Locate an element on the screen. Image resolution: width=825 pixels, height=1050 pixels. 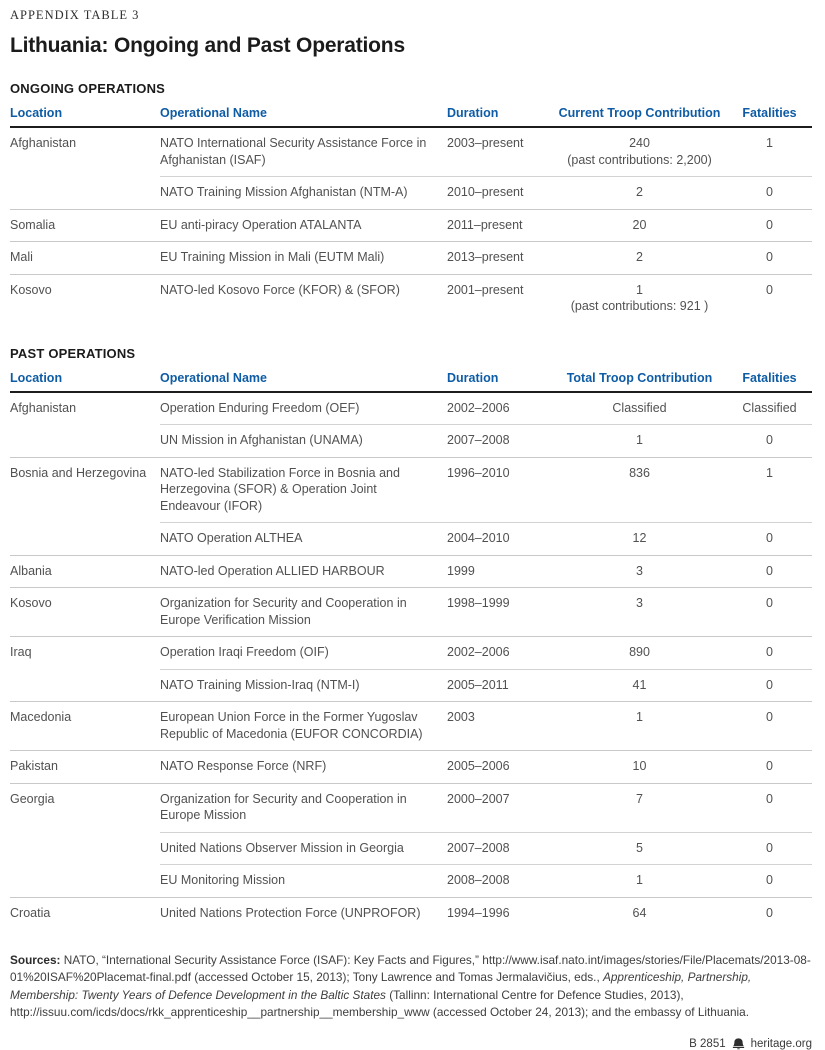
duration-cell: 2011–present is located at coordinates (485, 224).